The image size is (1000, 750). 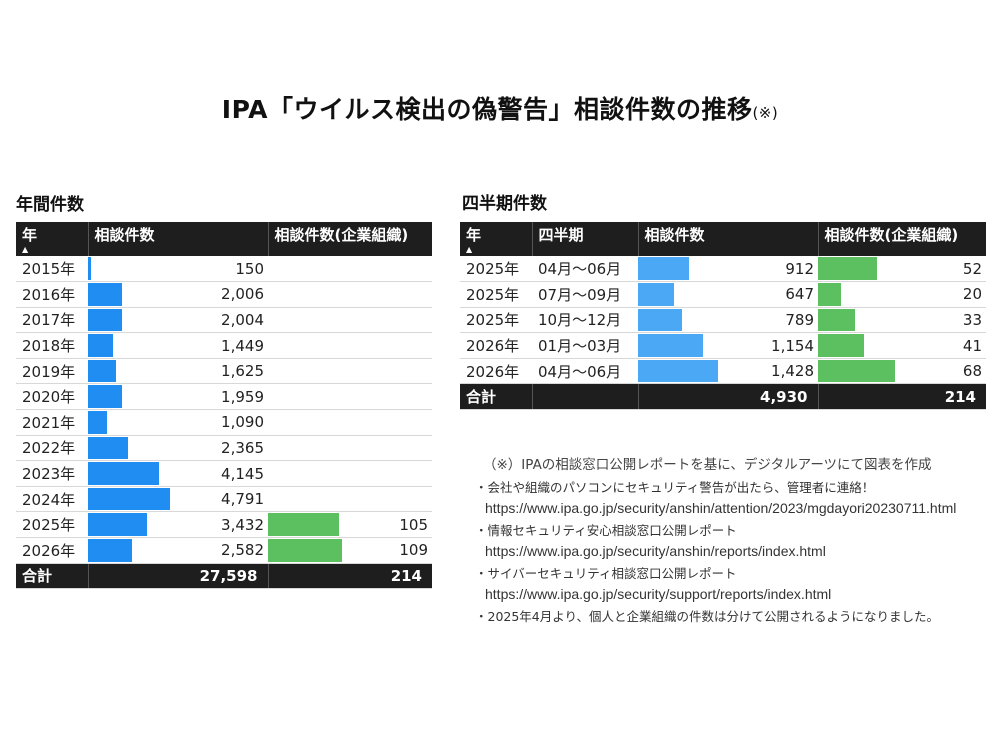 I want to click on annual-corp-cell: 109, so click(x=350, y=550).